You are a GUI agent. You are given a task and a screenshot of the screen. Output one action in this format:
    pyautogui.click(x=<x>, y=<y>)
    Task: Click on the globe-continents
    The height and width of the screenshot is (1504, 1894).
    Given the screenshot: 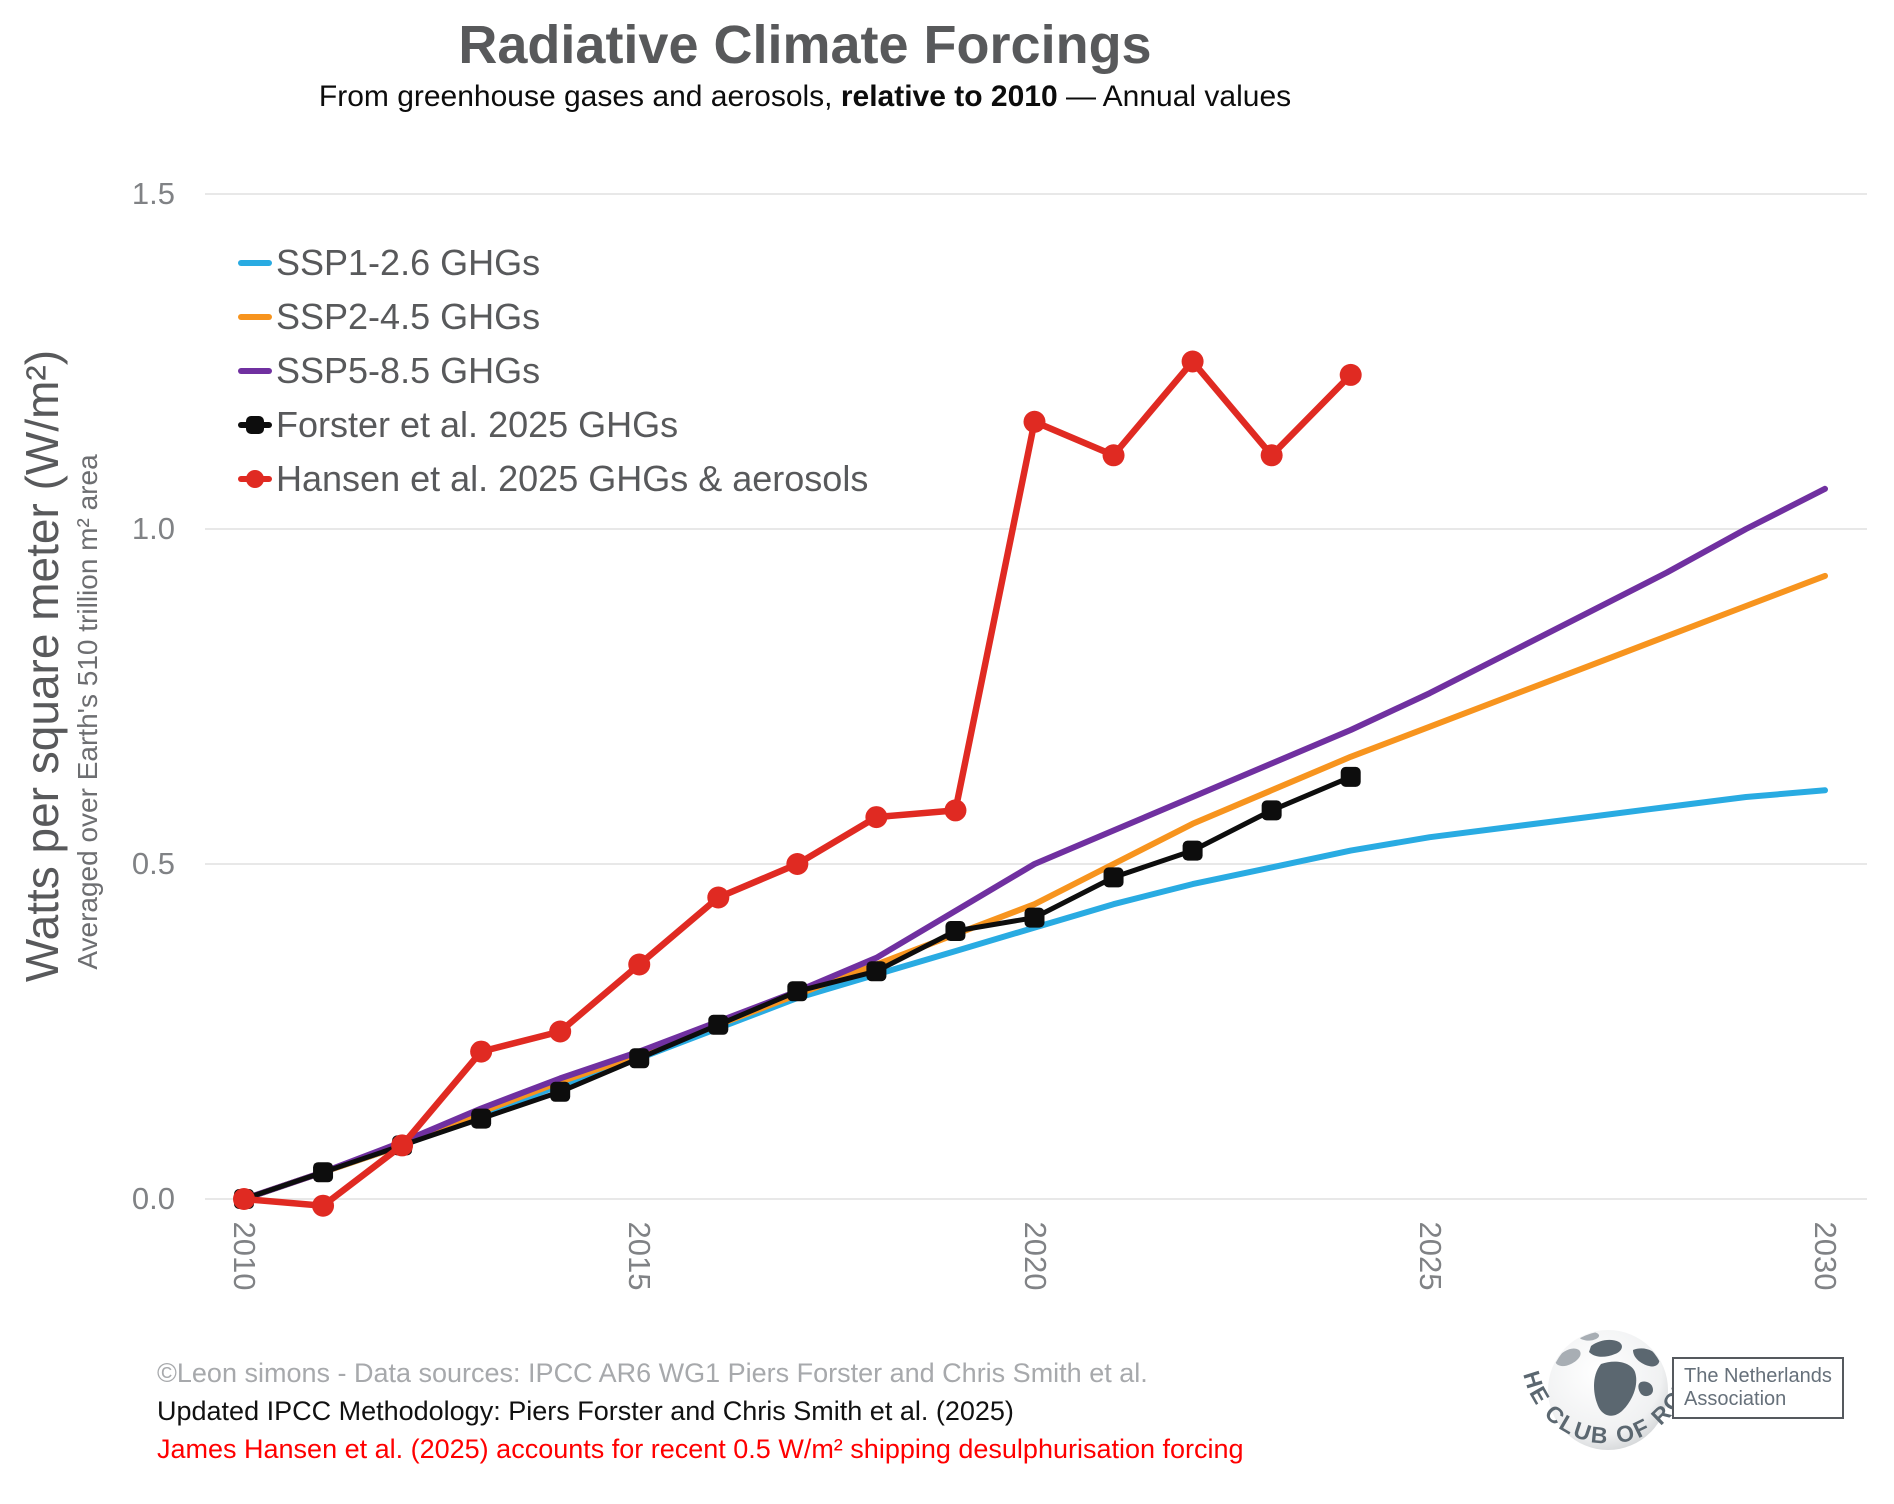 What is the action you would take?
    pyautogui.click(x=1607, y=1374)
    